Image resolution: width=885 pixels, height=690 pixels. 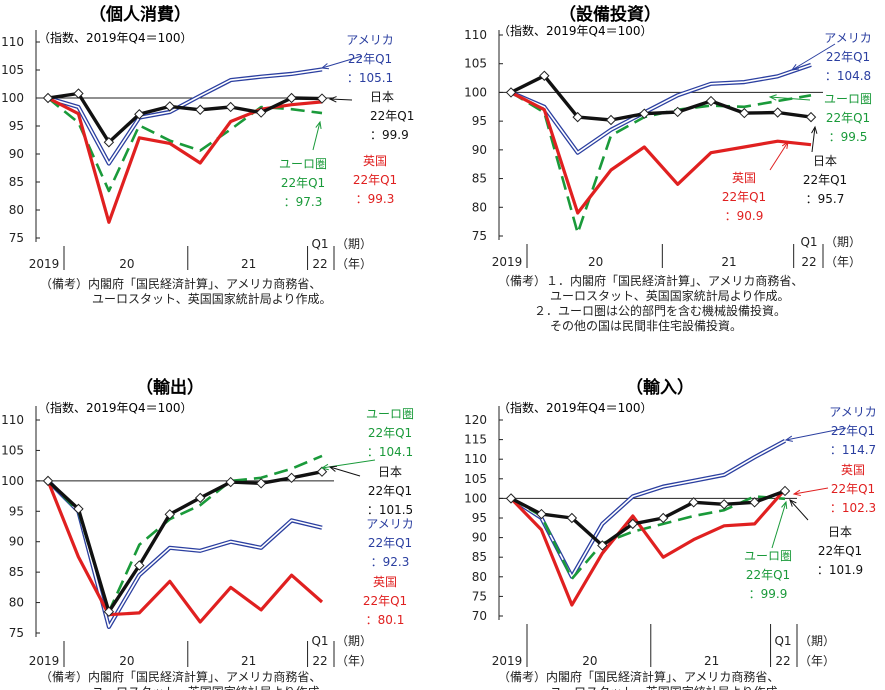 What do you see at coordinates (390, 562) in the screenshot?
I see `callout-text-アメリカ: ：92.3` at bounding box center [390, 562].